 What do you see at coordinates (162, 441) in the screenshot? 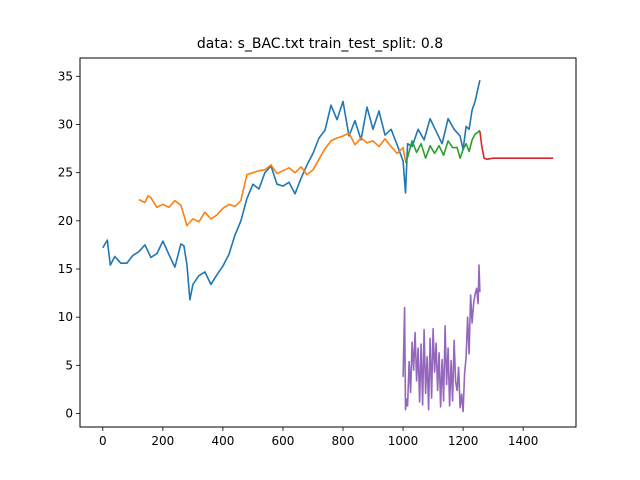
I see `x-tick-label: 200` at bounding box center [162, 441].